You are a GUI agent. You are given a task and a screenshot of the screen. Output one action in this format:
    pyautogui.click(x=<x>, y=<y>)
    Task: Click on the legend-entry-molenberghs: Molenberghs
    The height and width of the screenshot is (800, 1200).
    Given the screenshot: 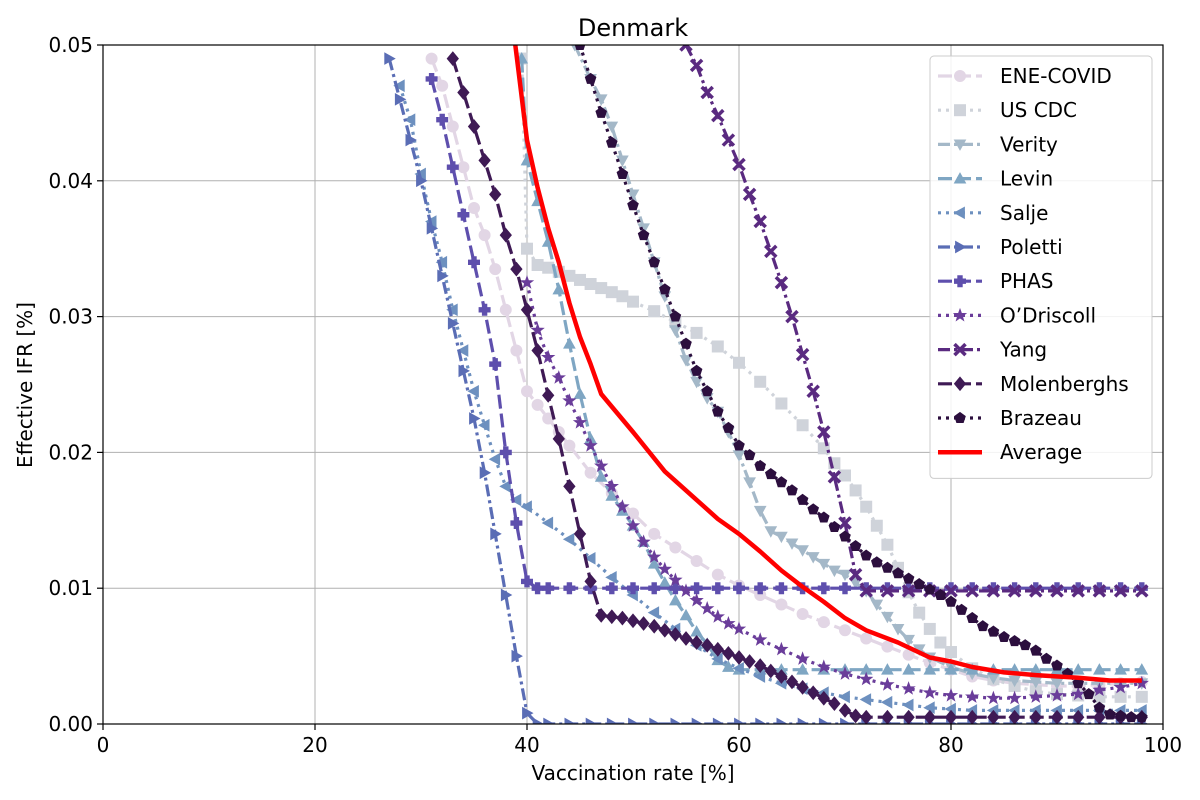 What is the action you would take?
    pyautogui.click(x=1033, y=384)
    